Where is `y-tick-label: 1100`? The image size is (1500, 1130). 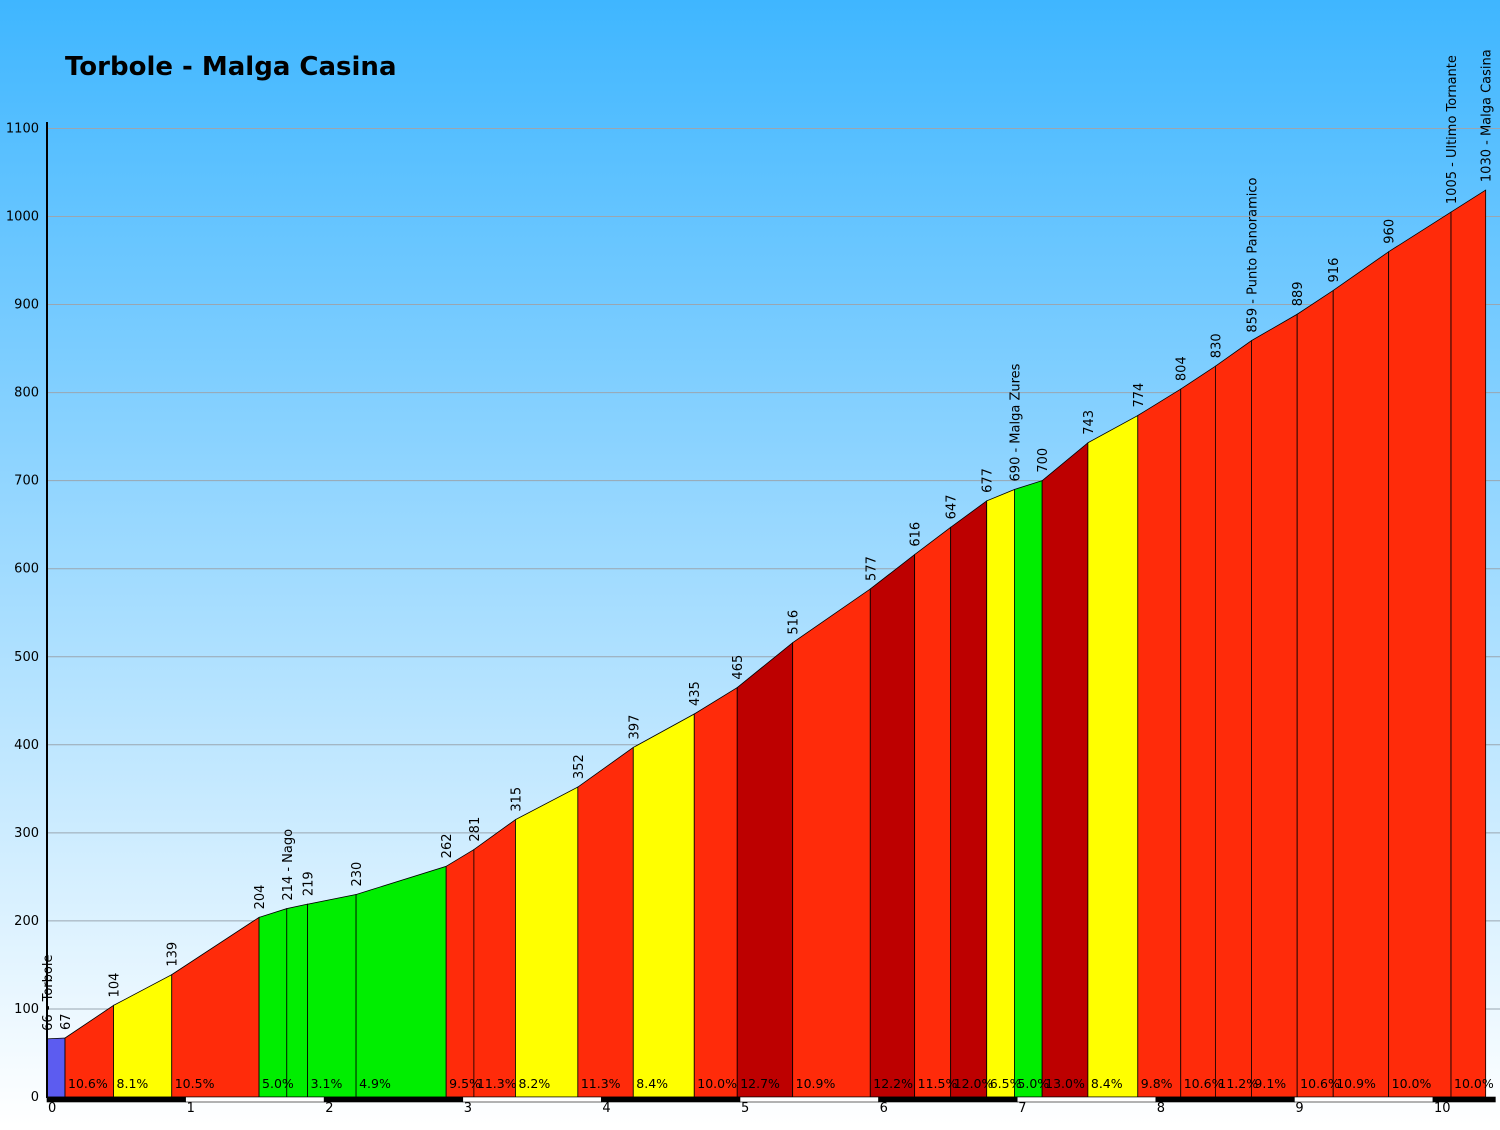 y-tick-label: 1100 is located at coordinates (22, 128).